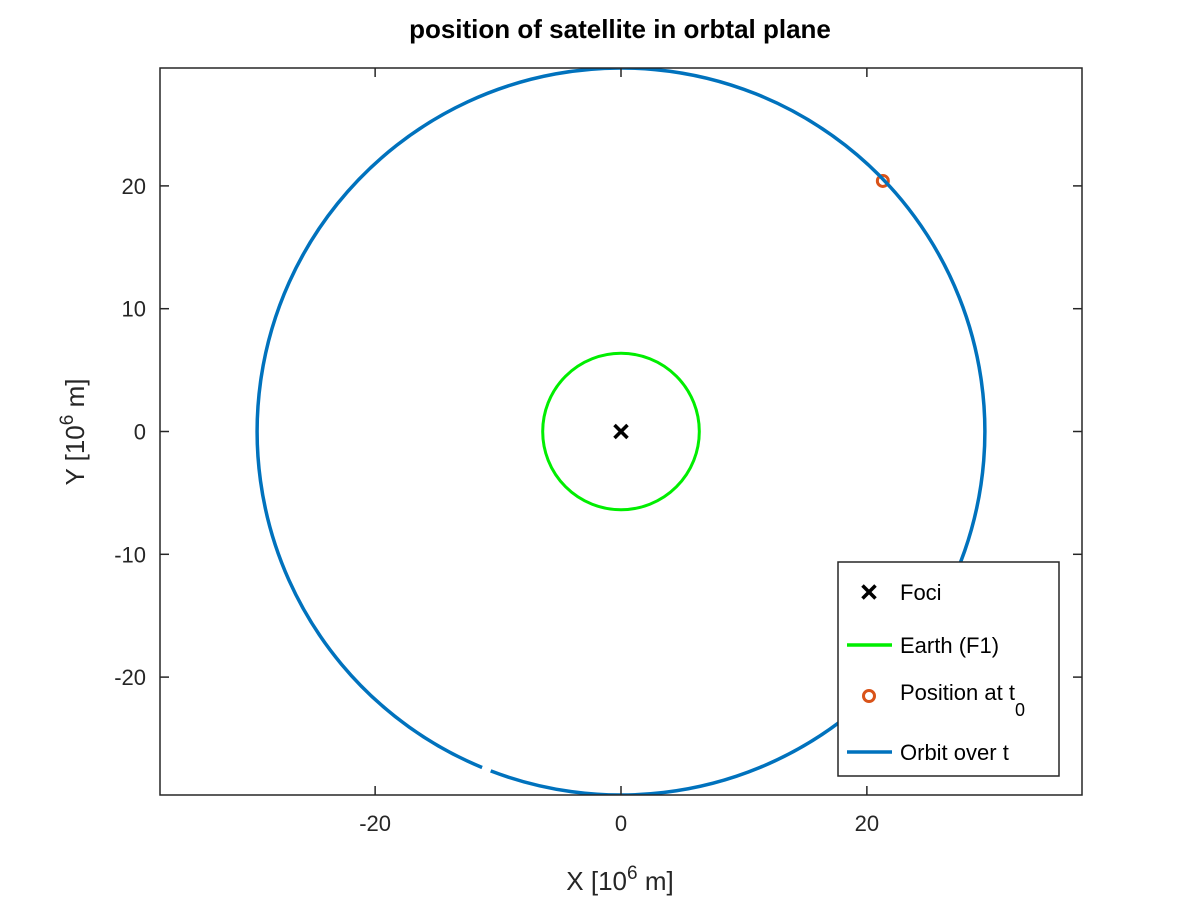 The image size is (1200, 900). I want to click on x-tick-label: 20, so click(867, 823).